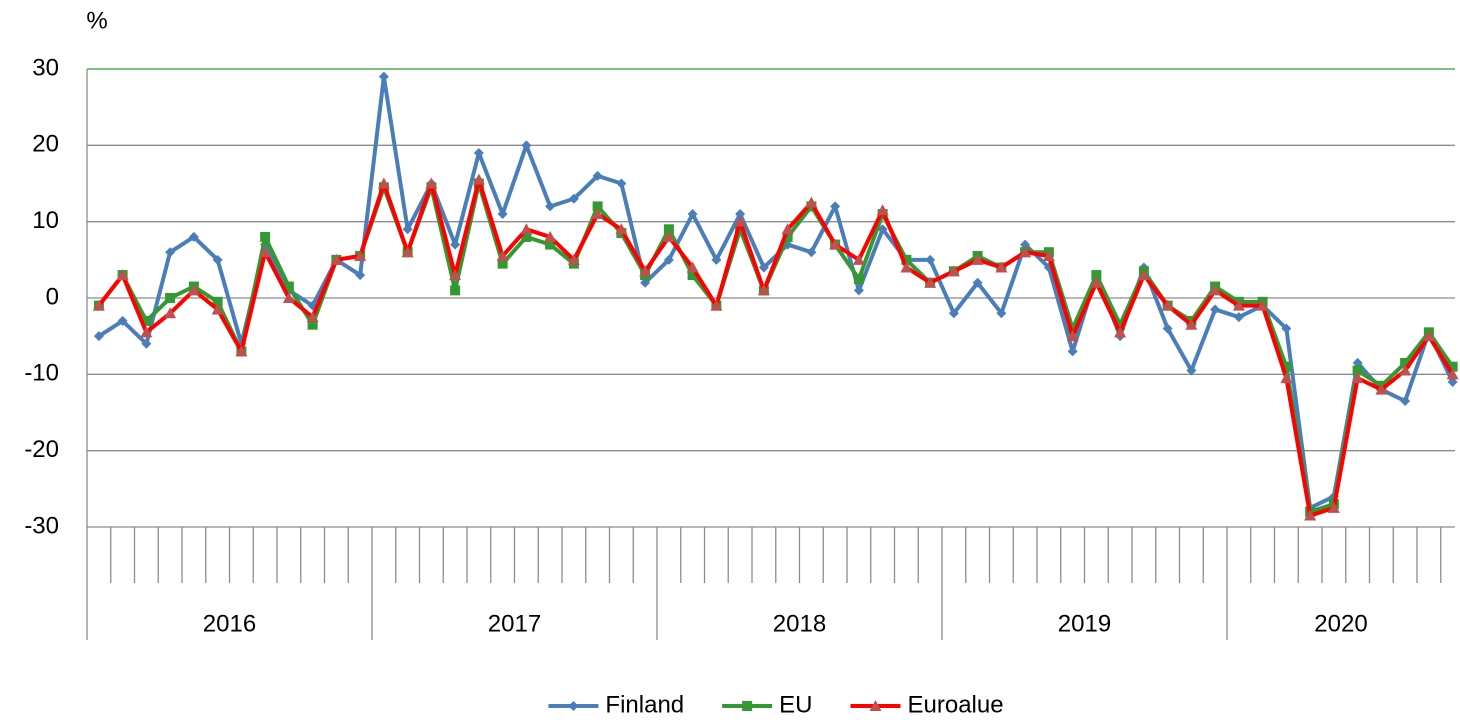 The image size is (1460, 720). What do you see at coordinates (795, 704) in the screenshot?
I see `legend-label: EU` at bounding box center [795, 704].